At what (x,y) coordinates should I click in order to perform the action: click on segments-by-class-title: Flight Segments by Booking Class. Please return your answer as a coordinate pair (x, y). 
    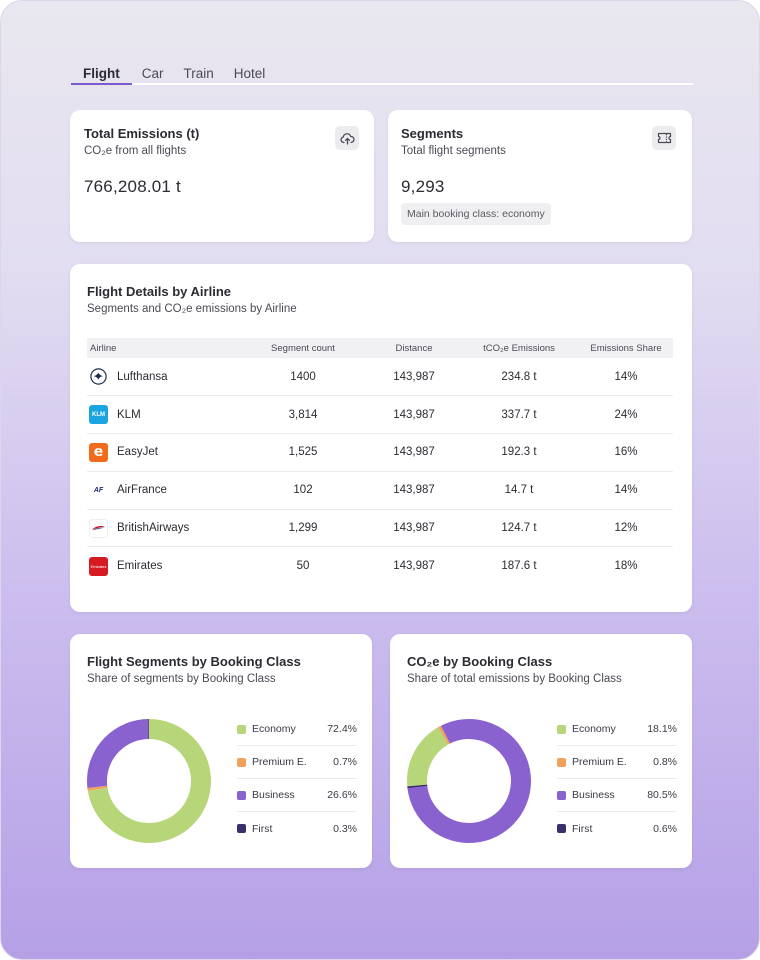
    Looking at the image, I should click on (194, 661).